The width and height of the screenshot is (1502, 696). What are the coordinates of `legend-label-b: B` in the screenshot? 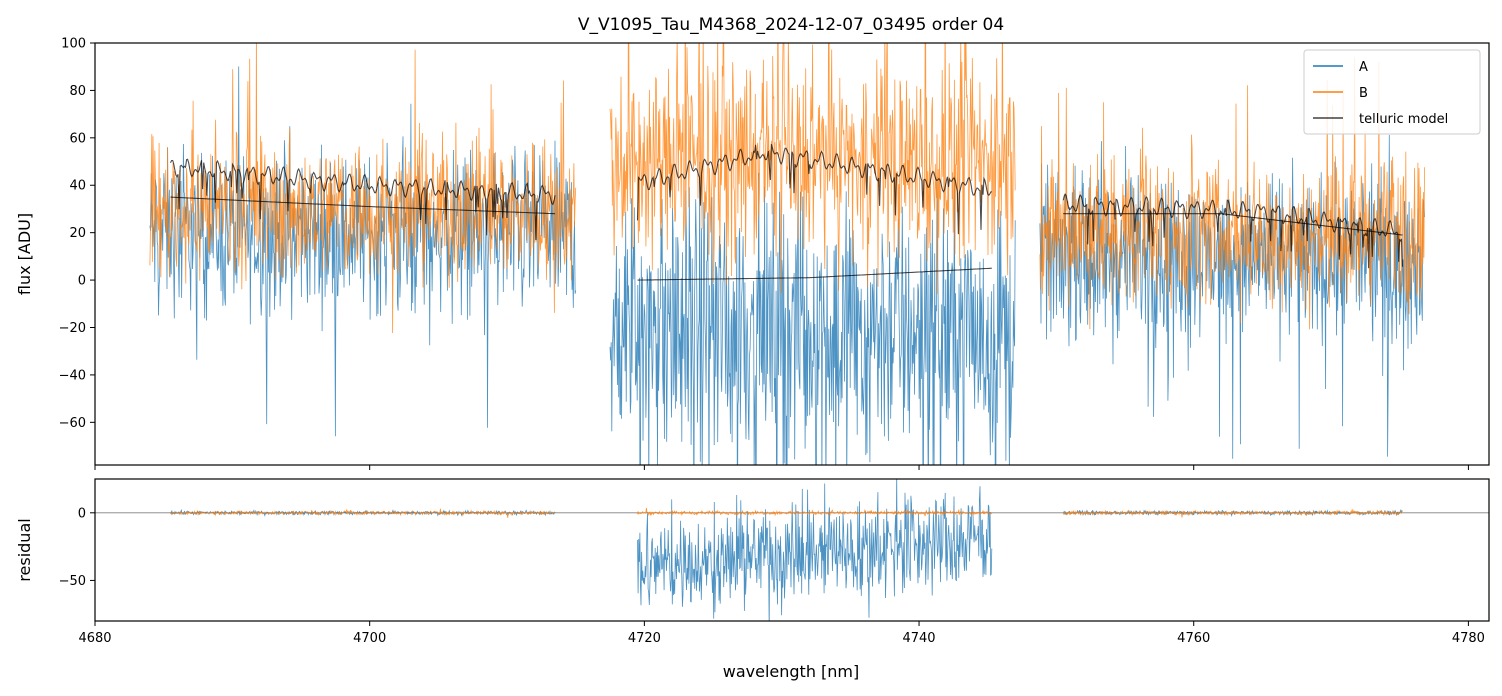 It's located at (1363, 93).